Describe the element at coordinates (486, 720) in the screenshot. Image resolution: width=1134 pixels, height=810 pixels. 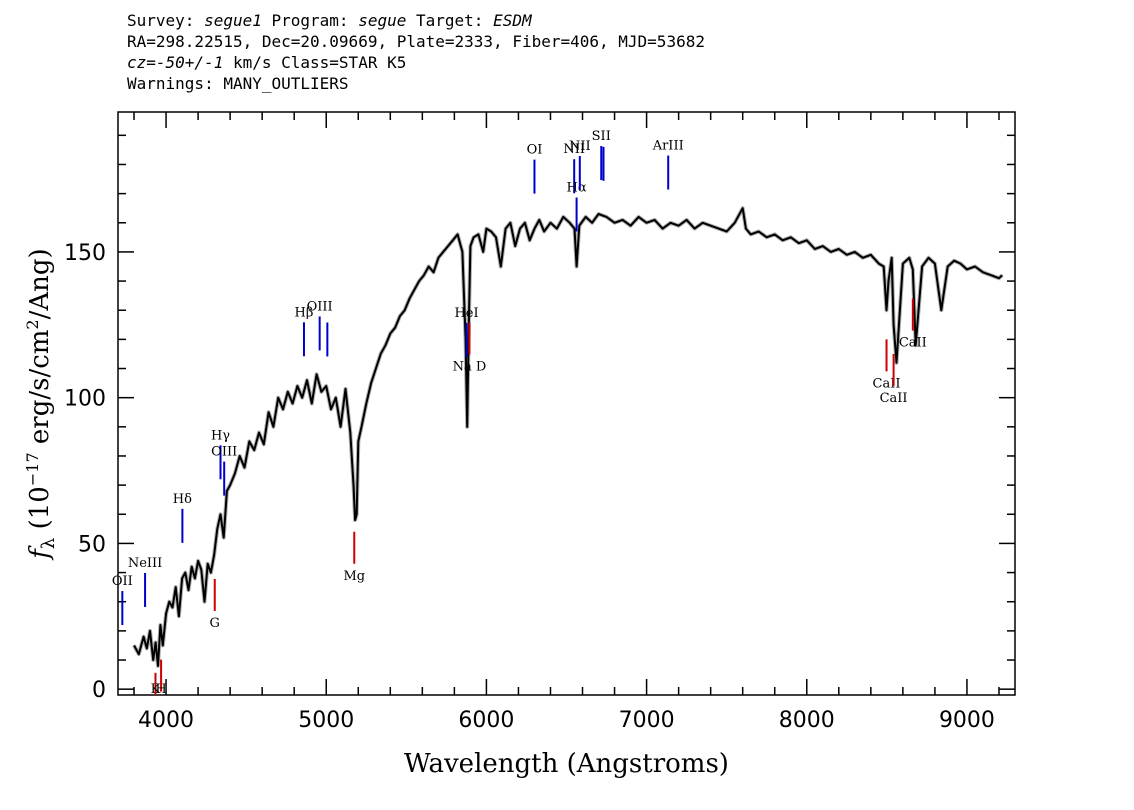
I see `x-tick-label: 6000` at that location.